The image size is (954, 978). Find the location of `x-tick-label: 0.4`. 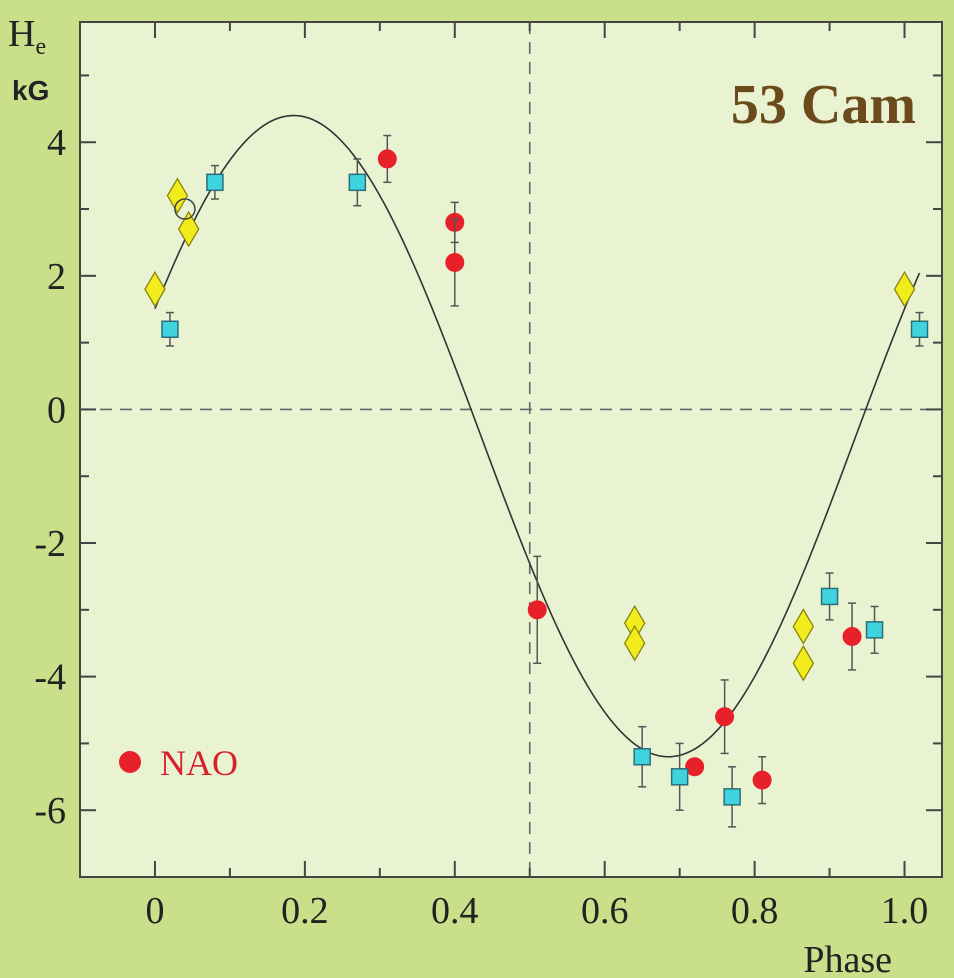

x-tick-label: 0.4 is located at coordinates (455, 911).